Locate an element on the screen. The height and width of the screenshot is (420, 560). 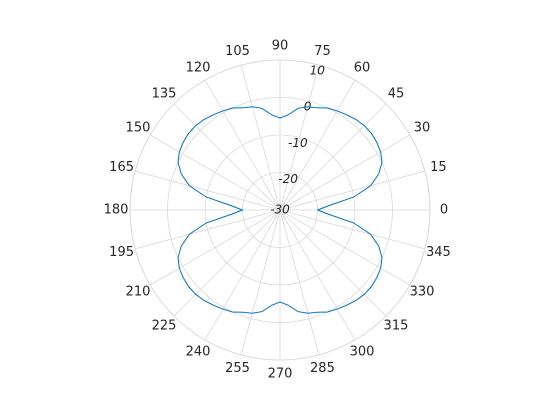
theta-tick-label: 210 is located at coordinates (138, 292).